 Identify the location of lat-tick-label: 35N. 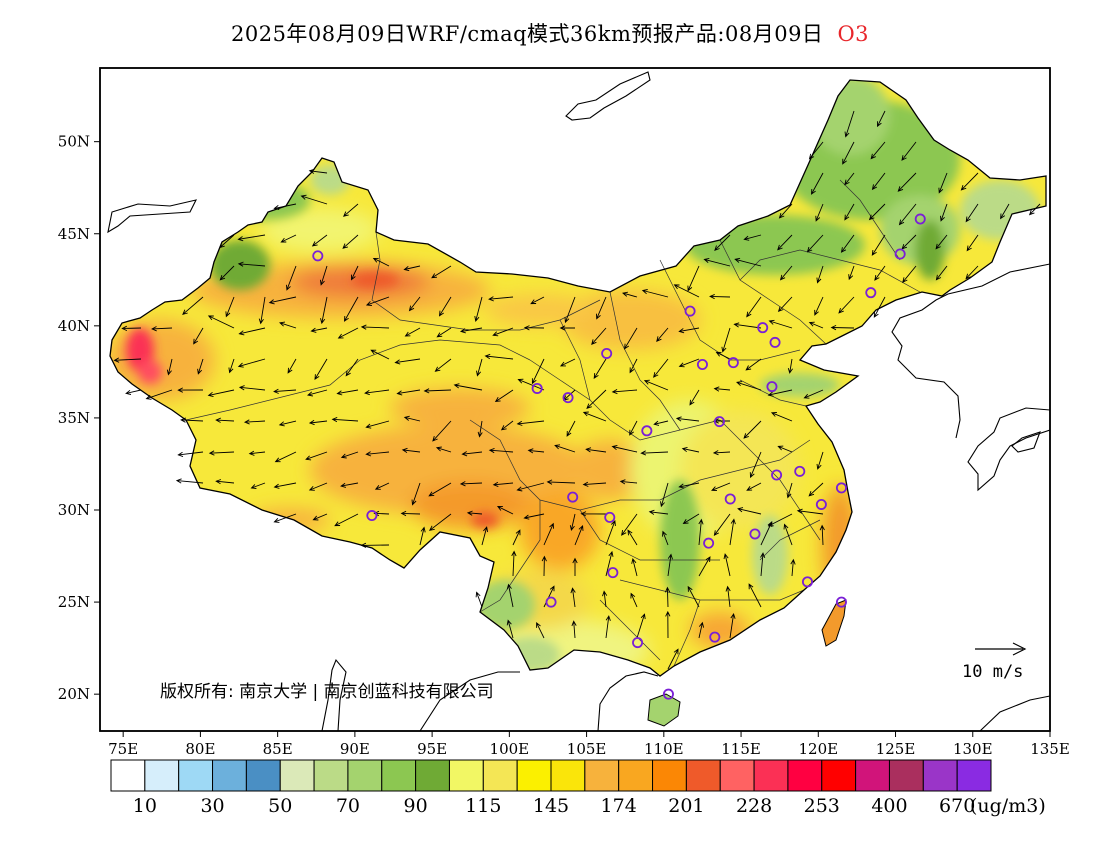
(74, 418).